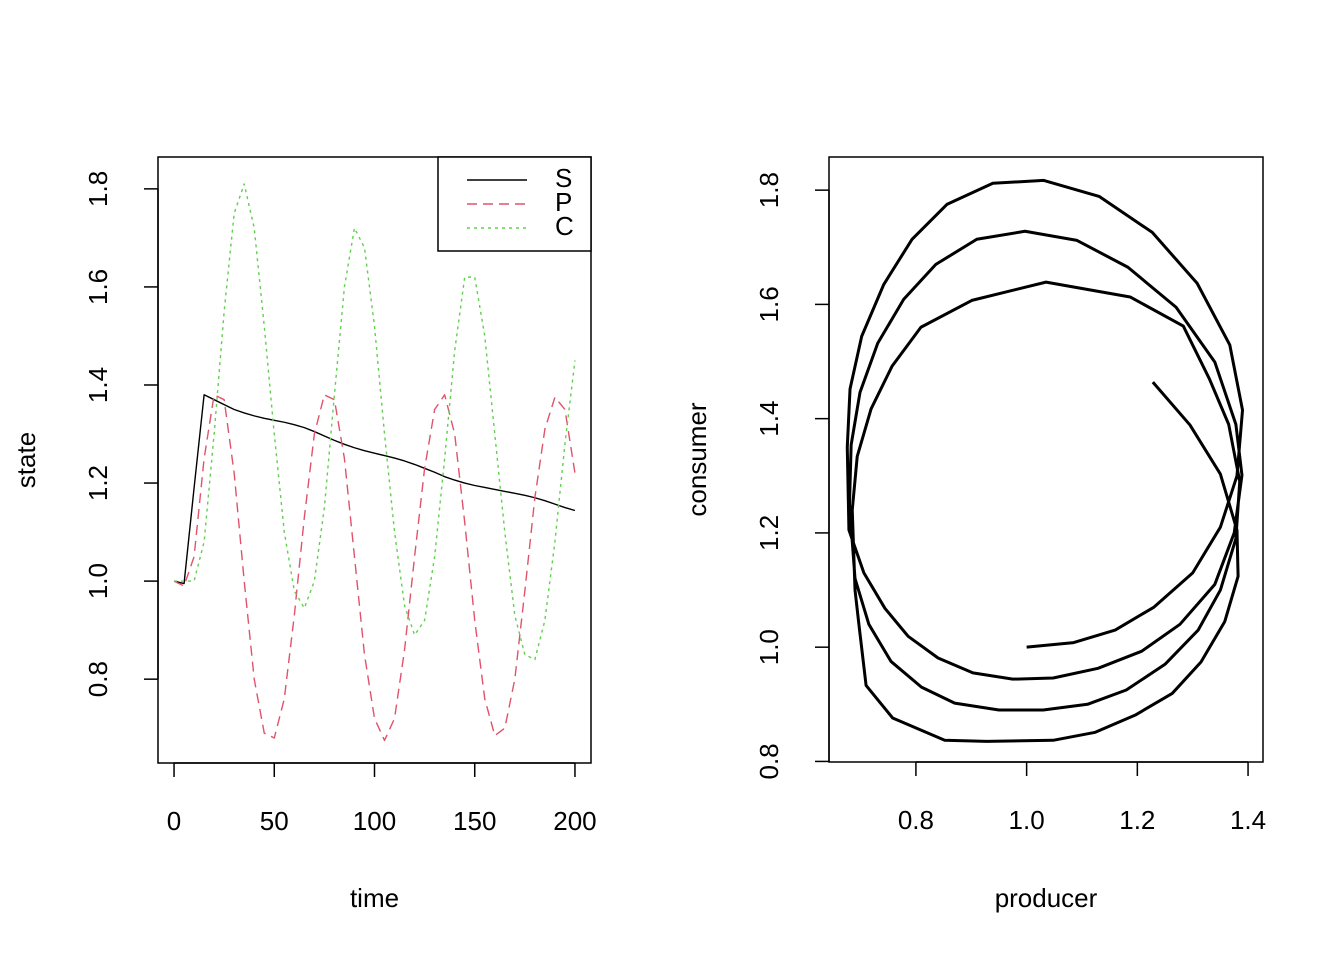 This screenshot has width=1344, height=960. What do you see at coordinates (563, 202) in the screenshot?
I see `legend-label: P` at bounding box center [563, 202].